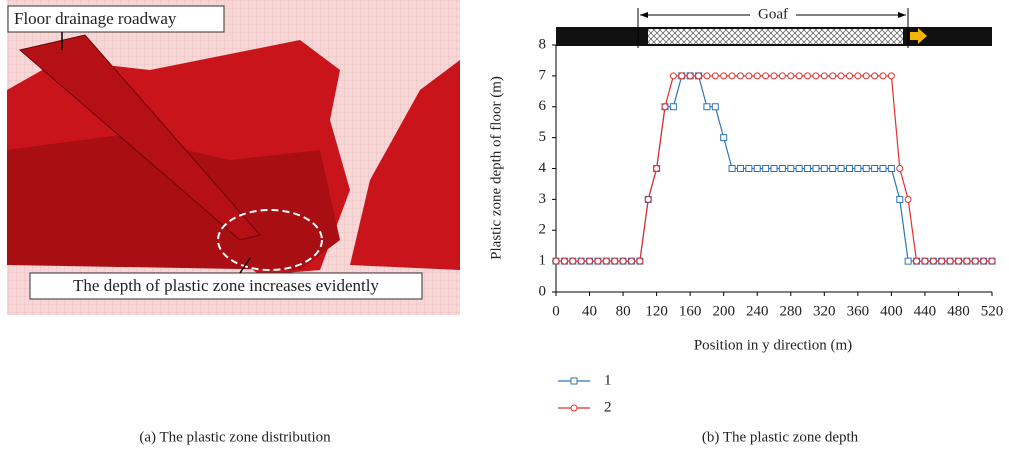 The image size is (1009, 460). I want to click on label-box, so click(116, 19).